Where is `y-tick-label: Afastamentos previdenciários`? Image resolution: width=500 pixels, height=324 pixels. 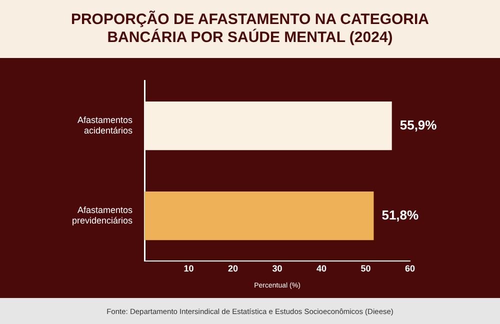
y-tick-label: Afastamentos previdenciários is located at coordinates (103, 215).